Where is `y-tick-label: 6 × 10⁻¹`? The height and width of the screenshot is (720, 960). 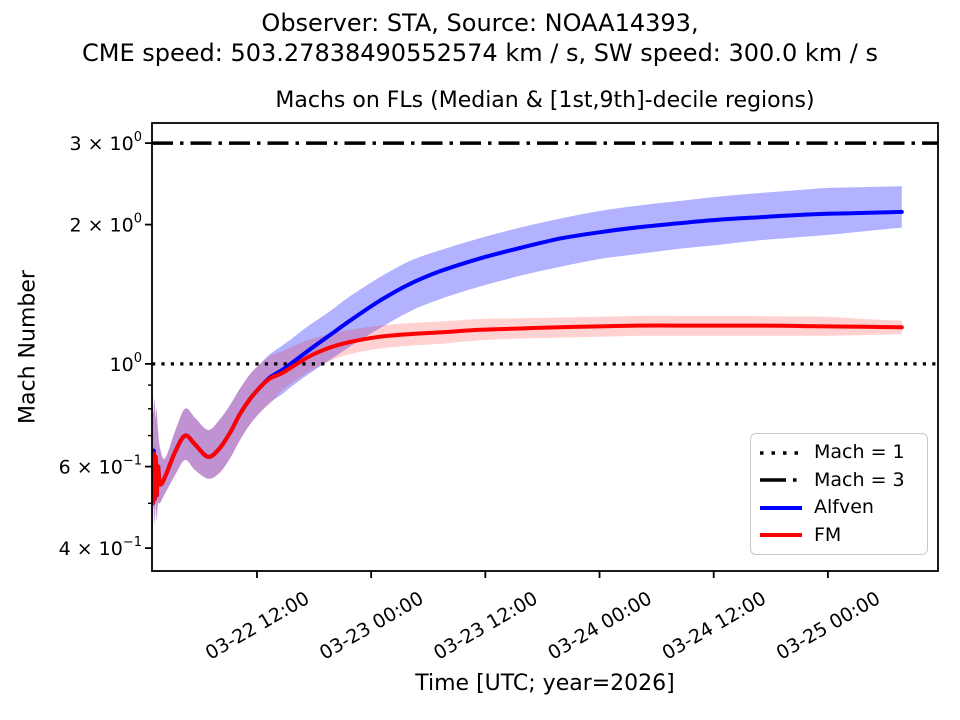 y-tick-label: 6 × 10⁻¹ is located at coordinates (100, 466).